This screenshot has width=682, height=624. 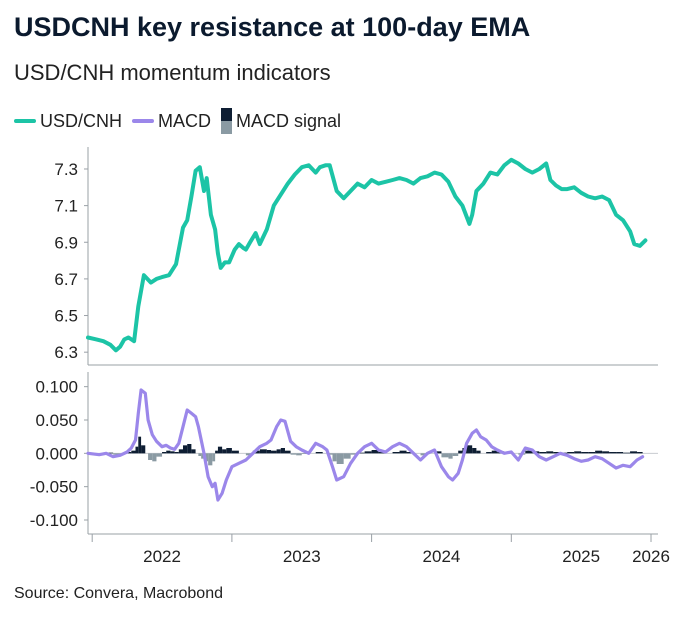 What do you see at coordinates (118, 593) in the screenshot?
I see `source-note: Source: Convera, Macrobond` at bounding box center [118, 593].